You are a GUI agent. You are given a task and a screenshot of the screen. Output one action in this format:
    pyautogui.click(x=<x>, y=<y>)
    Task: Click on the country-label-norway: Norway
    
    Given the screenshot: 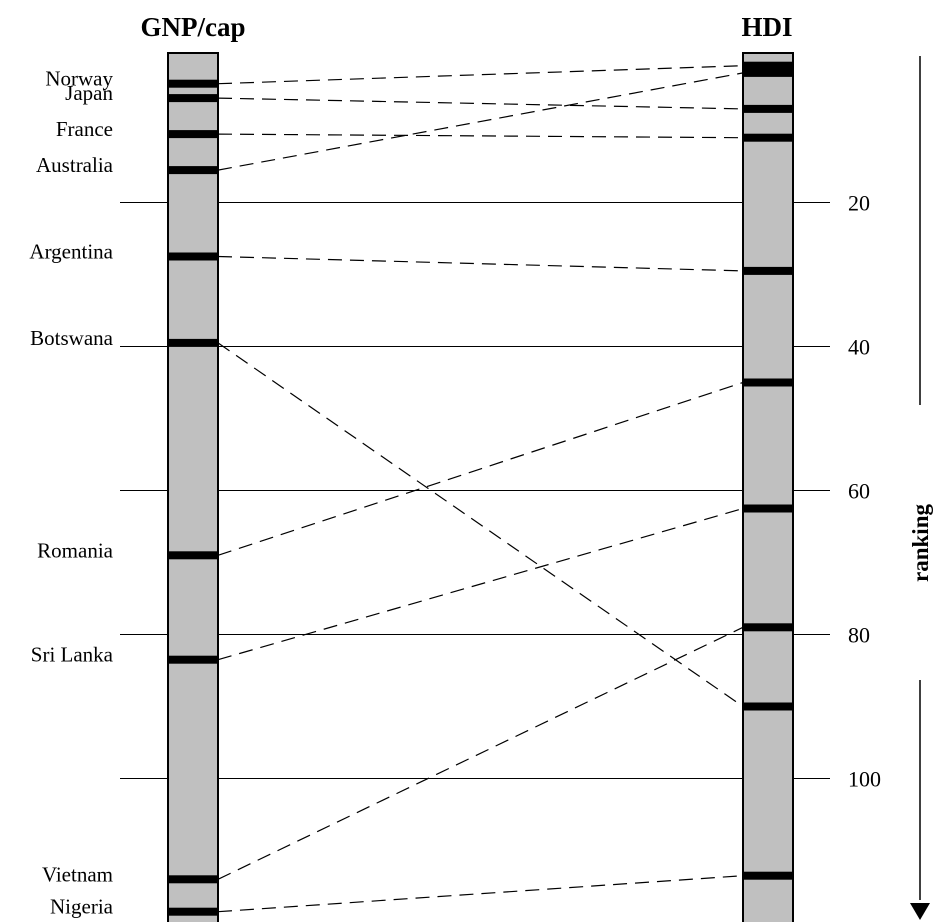 What is the action you would take?
    pyautogui.click(x=79, y=79)
    